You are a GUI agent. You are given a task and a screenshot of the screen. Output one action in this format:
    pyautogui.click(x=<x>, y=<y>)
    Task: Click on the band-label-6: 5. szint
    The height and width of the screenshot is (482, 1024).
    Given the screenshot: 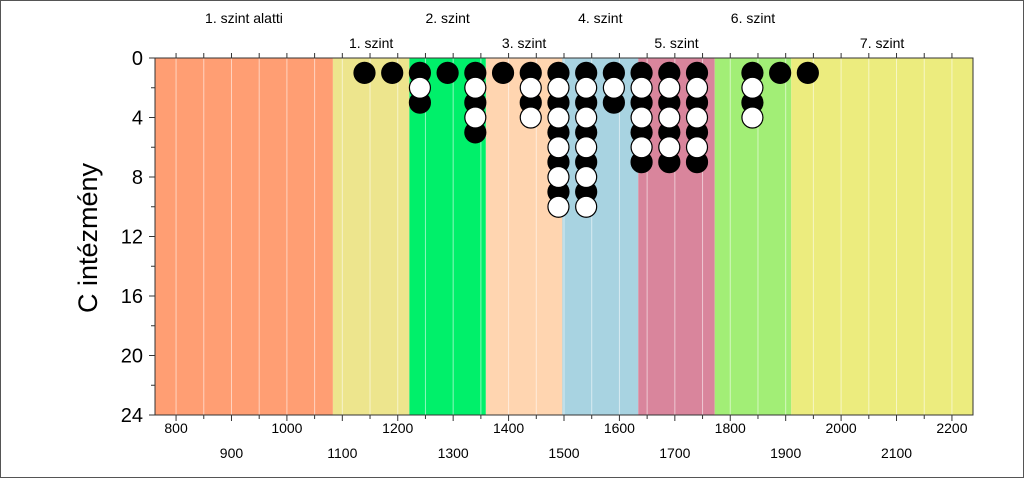 What is the action you would take?
    pyautogui.click(x=676, y=43)
    